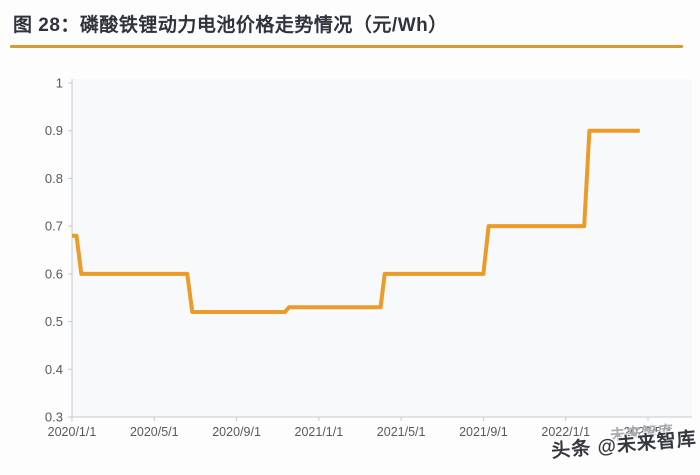  Describe the element at coordinates (72, 432) in the screenshot. I see `x-axis-tick-label: 2020/1/1` at that location.